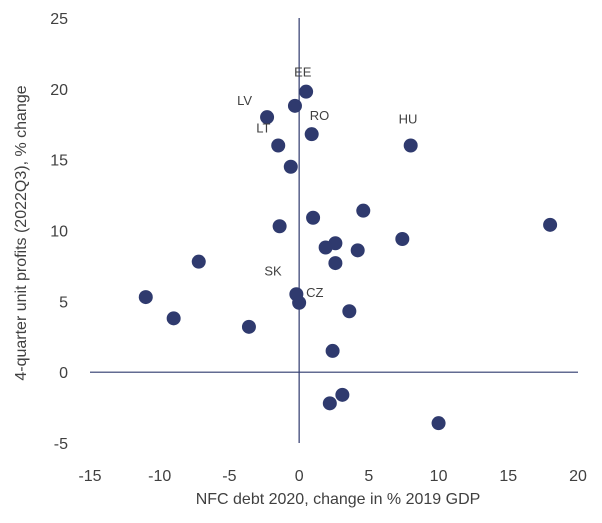  What do you see at coordinates (59, 19) in the screenshot?
I see `y-tick-label: 25` at bounding box center [59, 19].